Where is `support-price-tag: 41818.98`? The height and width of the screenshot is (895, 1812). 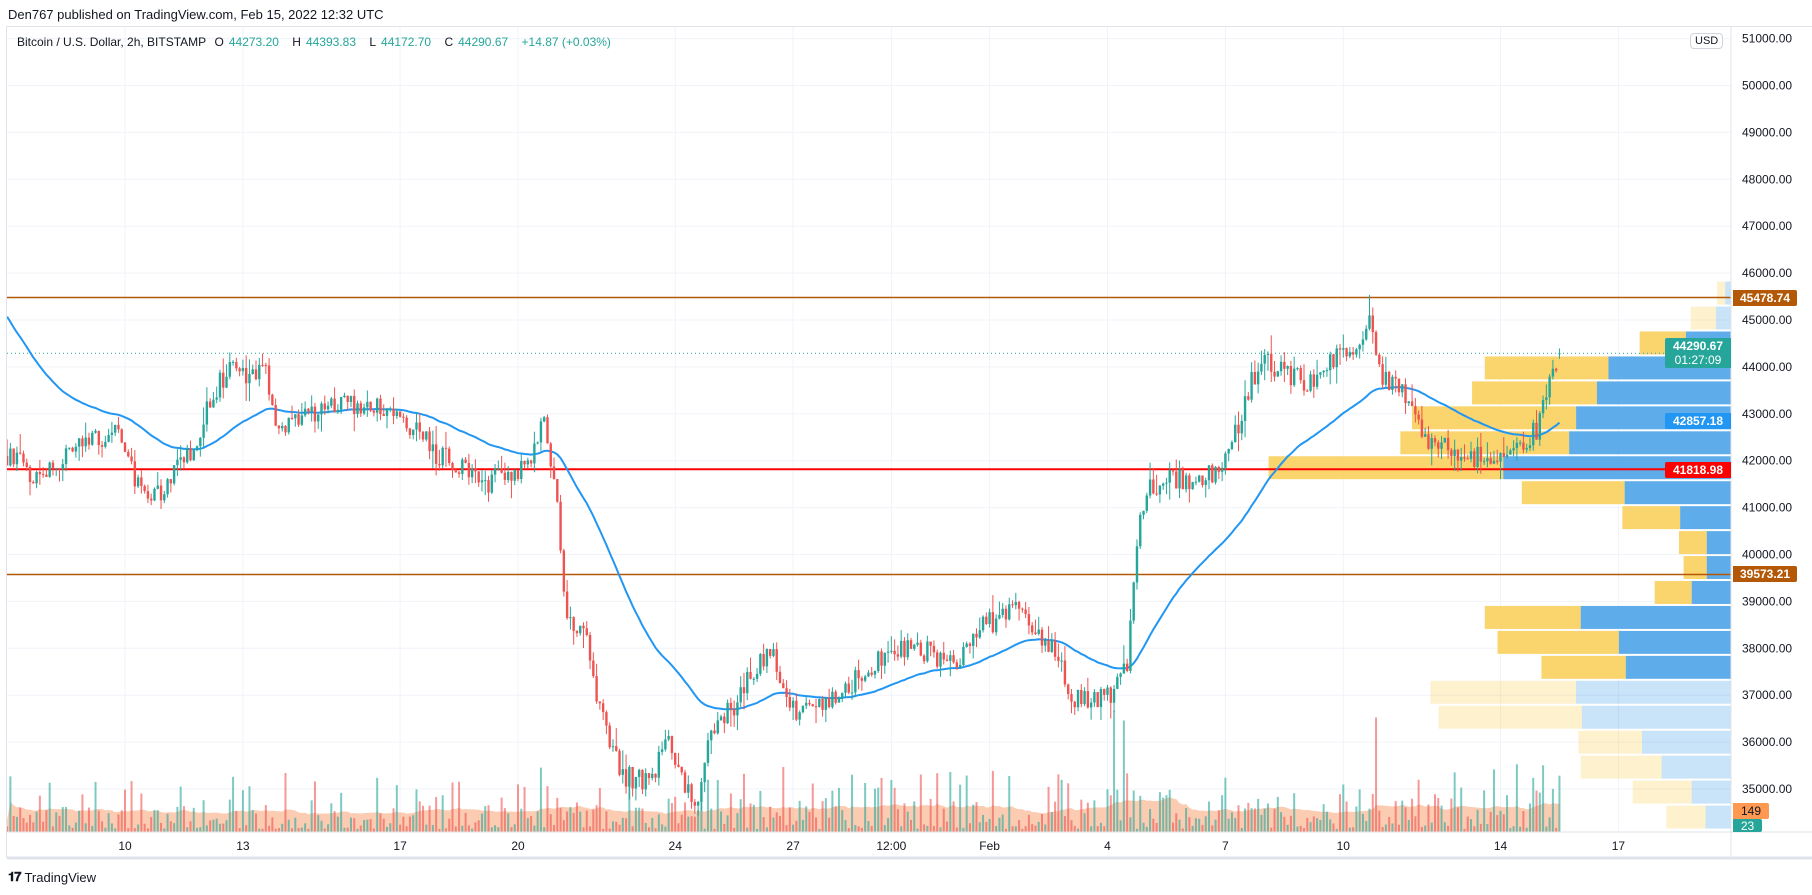
support-price-tag: 41818.98 is located at coordinates (1698, 470).